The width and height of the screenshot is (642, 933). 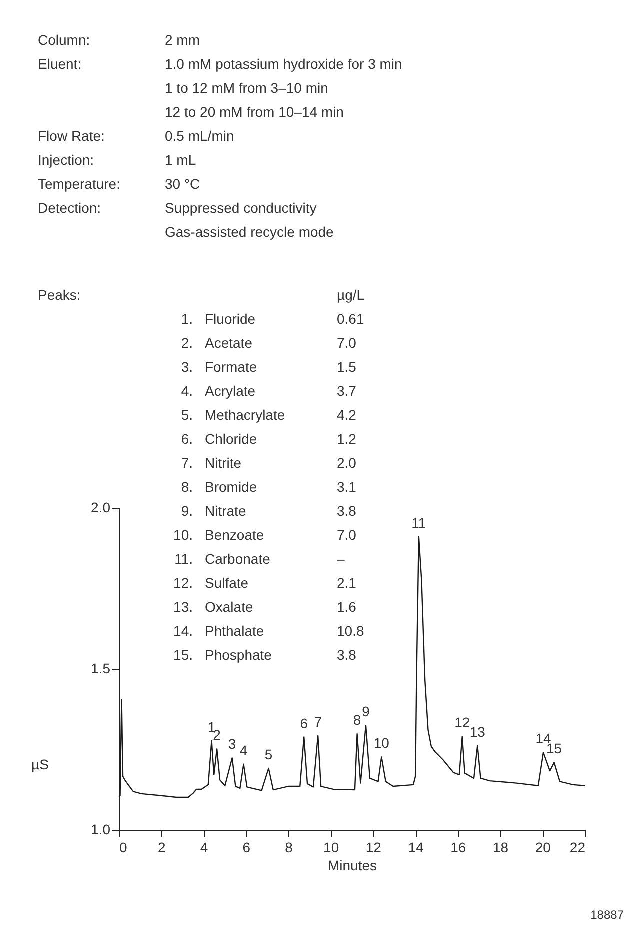 I want to click on x-tick-label: 2, so click(x=162, y=848).